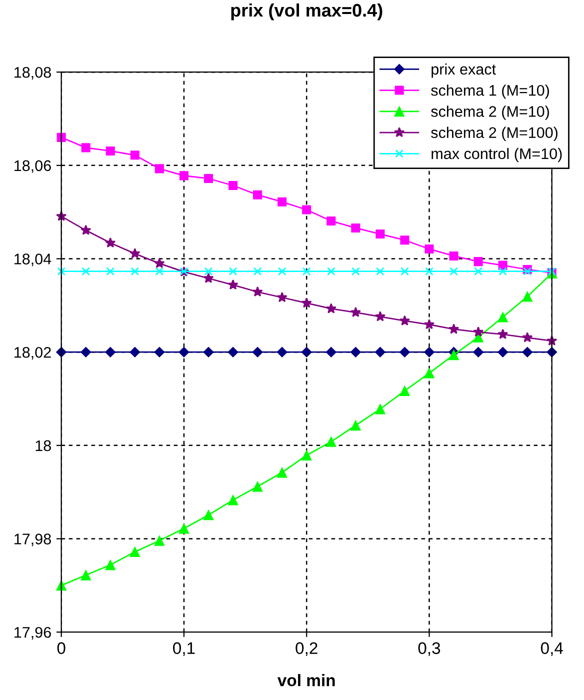 The height and width of the screenshot is (700, 584). I want to click on legend-label: prix exact, so click(464, 70).